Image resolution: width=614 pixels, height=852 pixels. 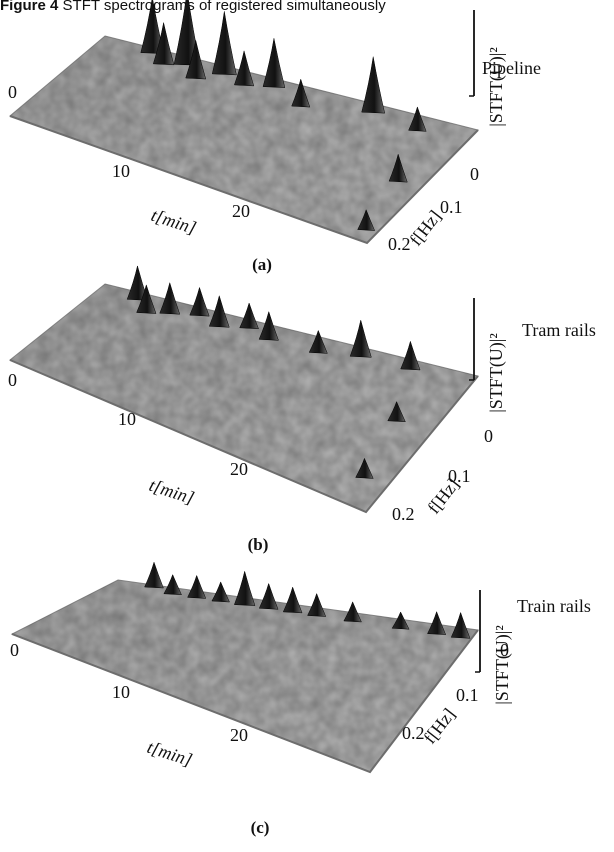 I want to click on y-axis-title: f[Hz], so click(x=439, y=725).